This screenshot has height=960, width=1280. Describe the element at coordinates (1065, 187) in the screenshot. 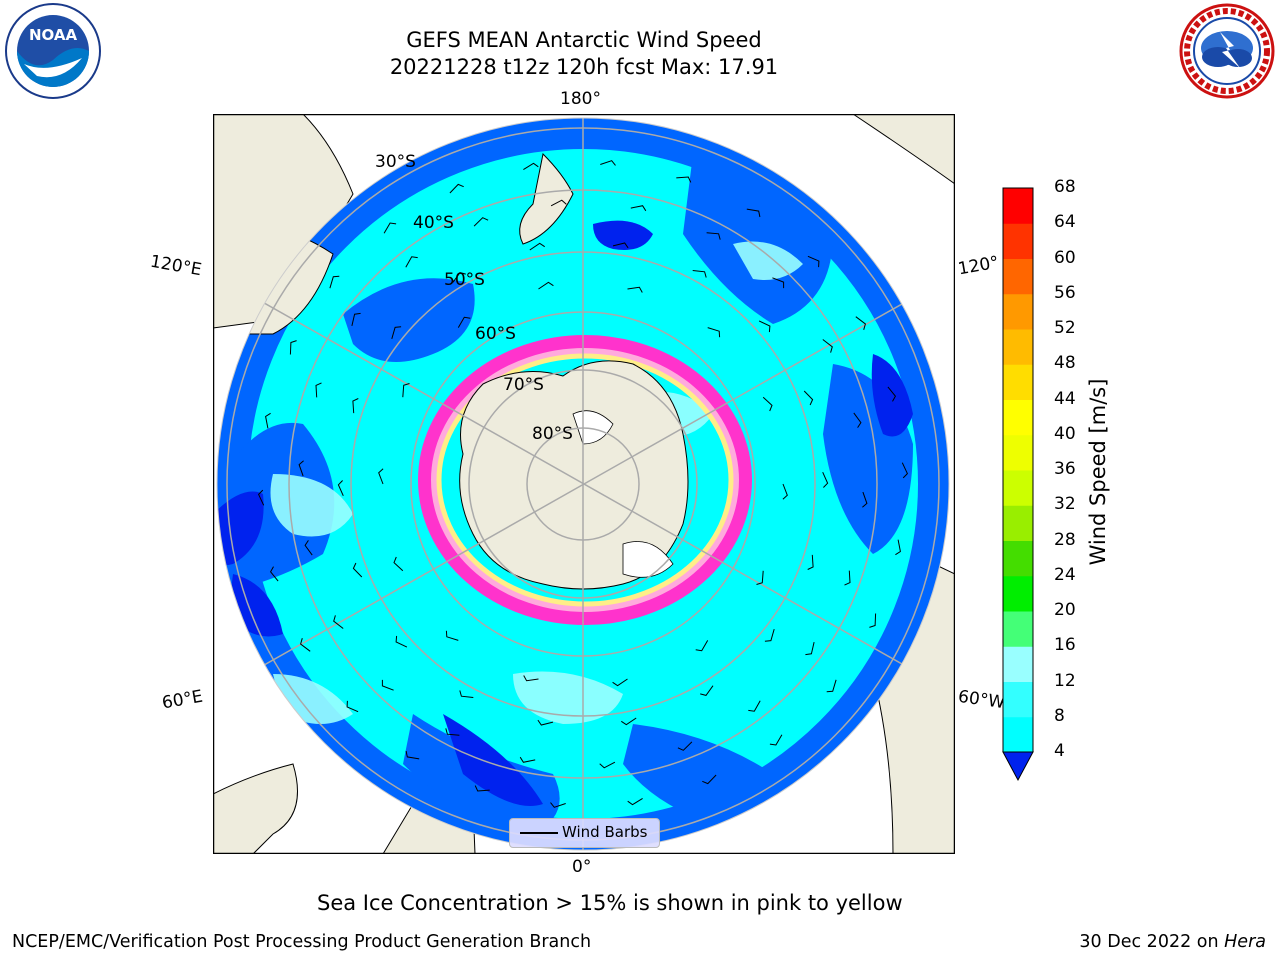

I see `colorbar-tick-label: 68` at that location.